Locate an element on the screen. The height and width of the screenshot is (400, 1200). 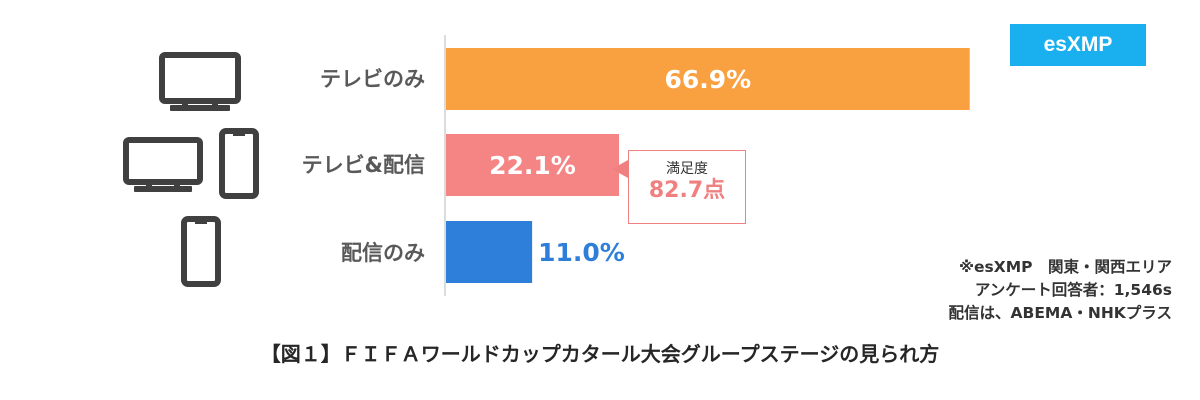
figure-caption: 【図１】ＦＩＦＡワールドカップカタール大会グループステージの見られ方 is located at coordinates (600, 354).